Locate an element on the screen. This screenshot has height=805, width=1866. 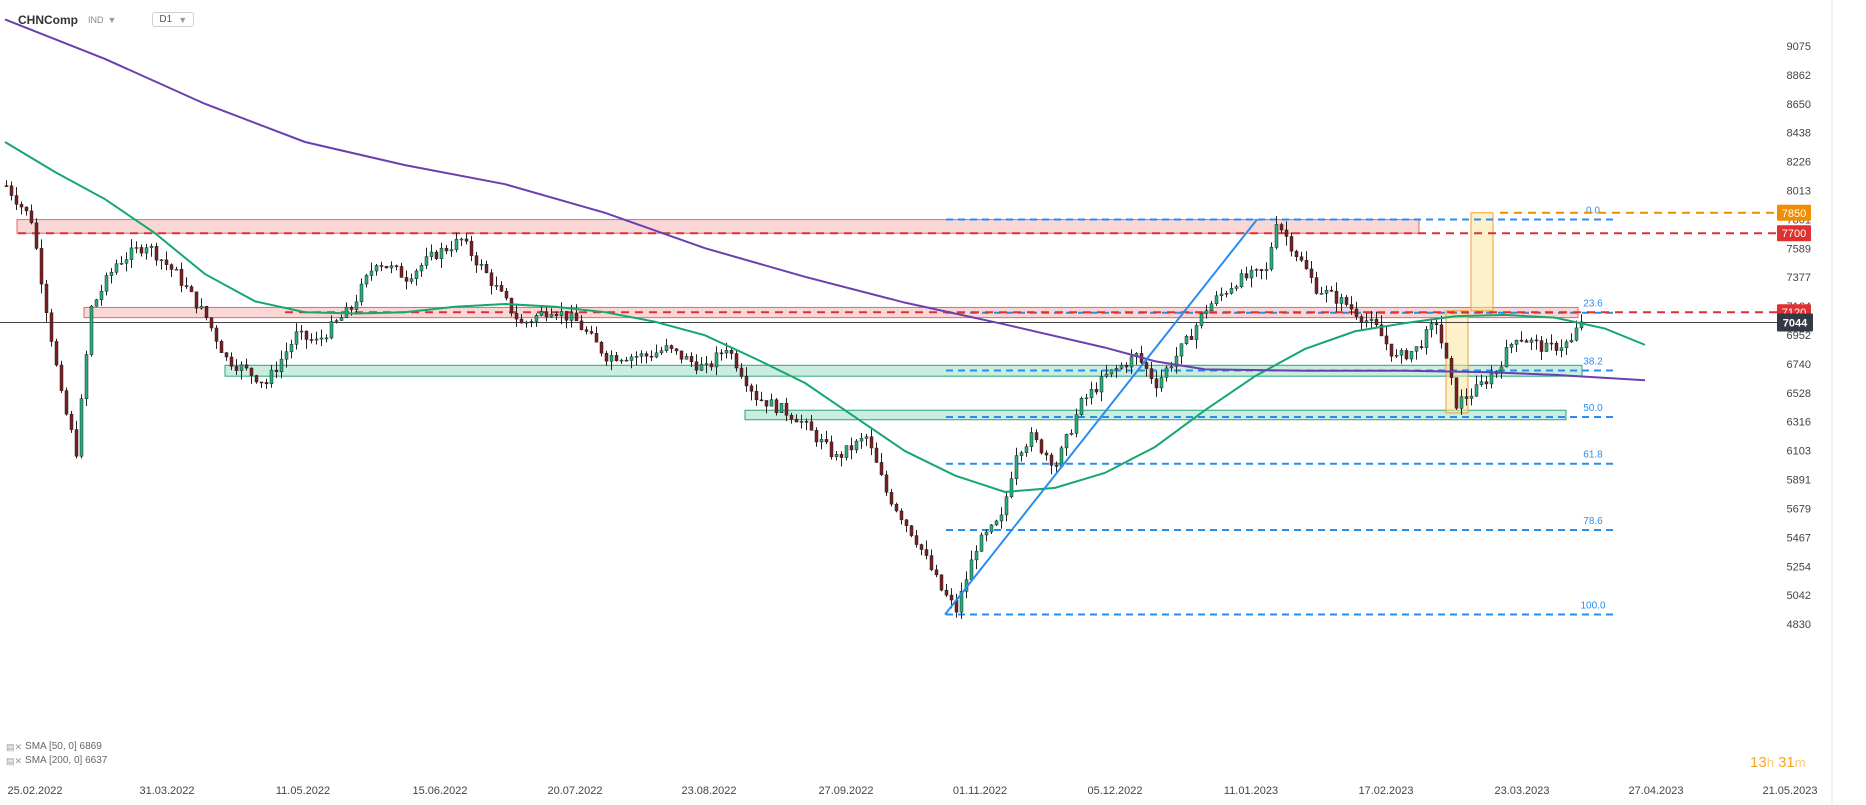
y-tick-label: 6528 is located at coordinates (1799, 394).